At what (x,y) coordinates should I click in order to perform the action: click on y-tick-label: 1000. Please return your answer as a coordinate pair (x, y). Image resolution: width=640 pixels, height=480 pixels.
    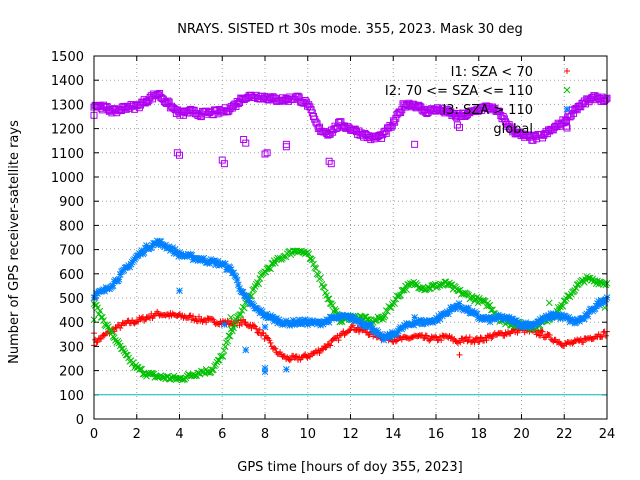
    Looking at the image, I should click on (67, 178).